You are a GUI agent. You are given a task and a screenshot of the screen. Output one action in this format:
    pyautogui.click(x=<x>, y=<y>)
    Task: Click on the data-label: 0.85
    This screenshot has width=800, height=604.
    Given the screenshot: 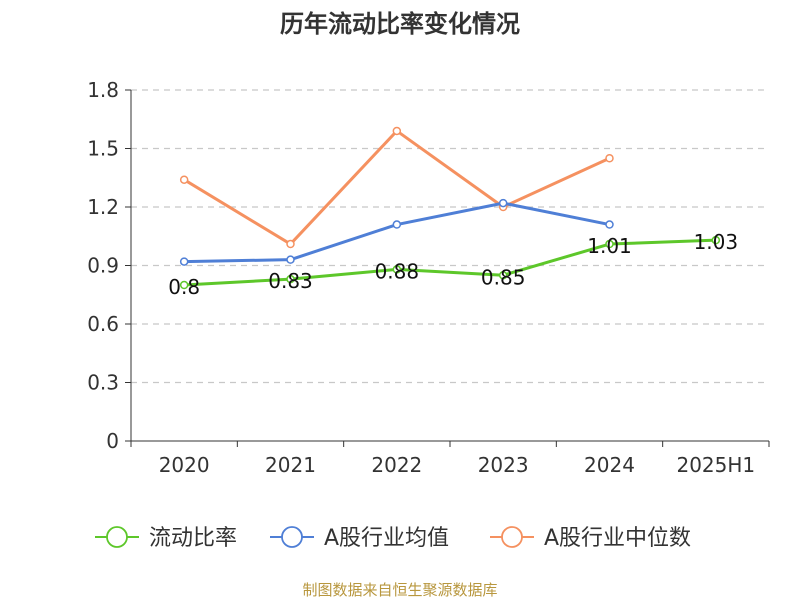 What is the action you would take?
    pyautogui.click(x=503, y=277)
    